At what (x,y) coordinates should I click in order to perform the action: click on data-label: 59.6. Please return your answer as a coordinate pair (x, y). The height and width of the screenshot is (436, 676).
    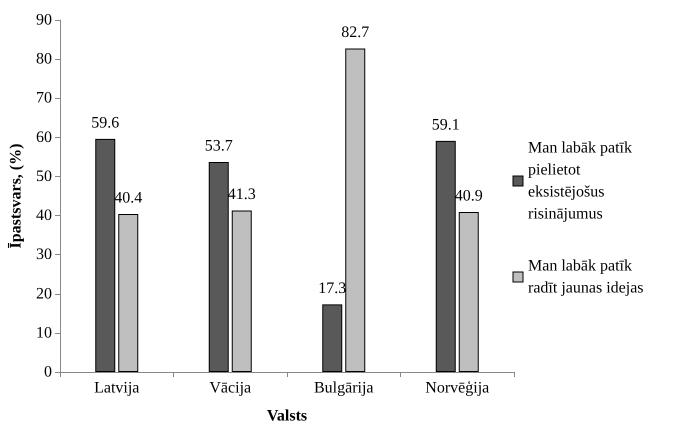
    Looking at the image, I should click on (105, 123).